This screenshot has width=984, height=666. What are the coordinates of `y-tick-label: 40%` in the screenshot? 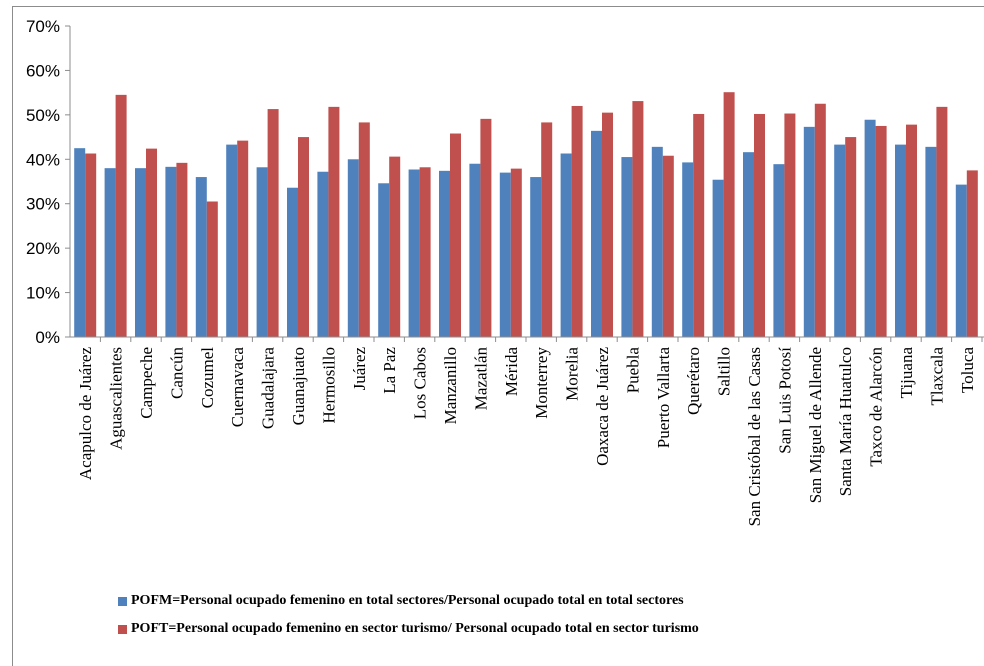 It's located at (43, 159).